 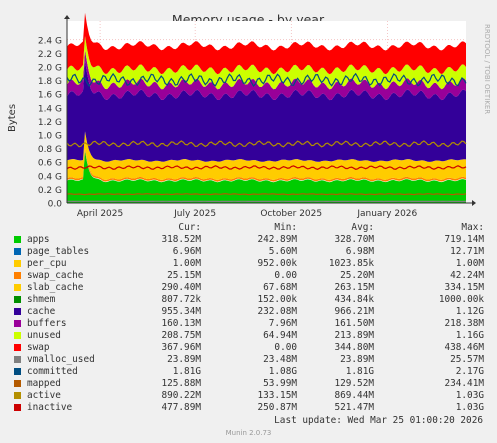 What do you see at coordinates (44, 383) in the screenshot?
I see `legend-name: mapped` at bounding box center [44, 383].